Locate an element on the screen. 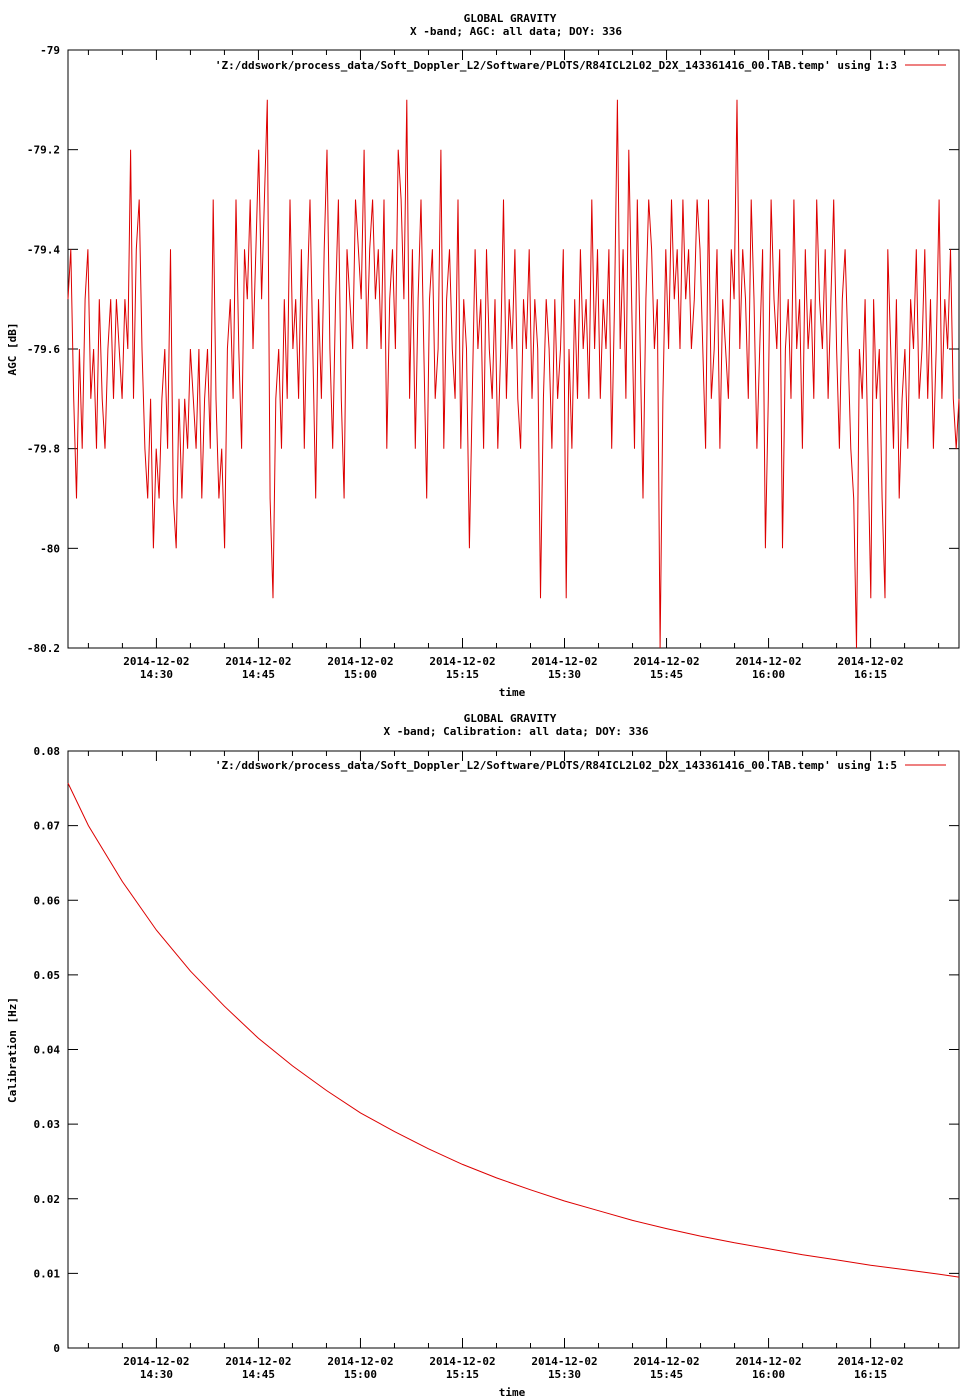 The height and width of the screenshot is (1400, 980). y-tick-label: -79.6 is located at coordinates (43, 349).